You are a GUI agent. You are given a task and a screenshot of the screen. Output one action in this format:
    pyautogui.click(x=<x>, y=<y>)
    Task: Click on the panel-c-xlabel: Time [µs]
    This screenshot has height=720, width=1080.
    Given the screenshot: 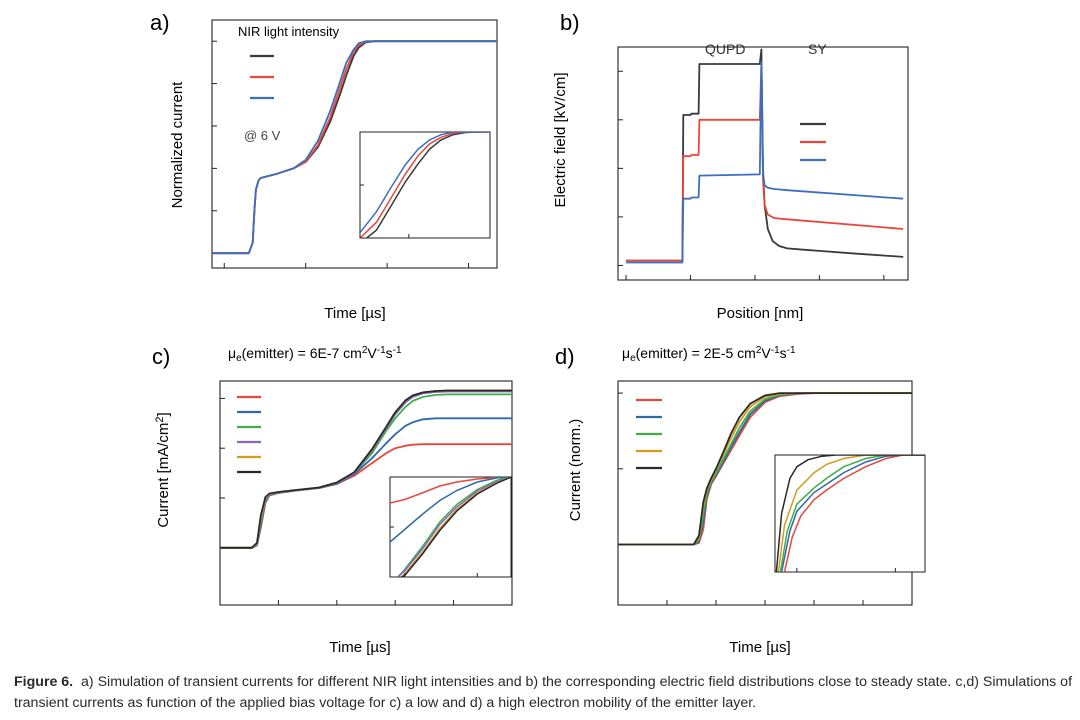 What is the action you would take?
    pyautogui.click(x=359, y=647)
    